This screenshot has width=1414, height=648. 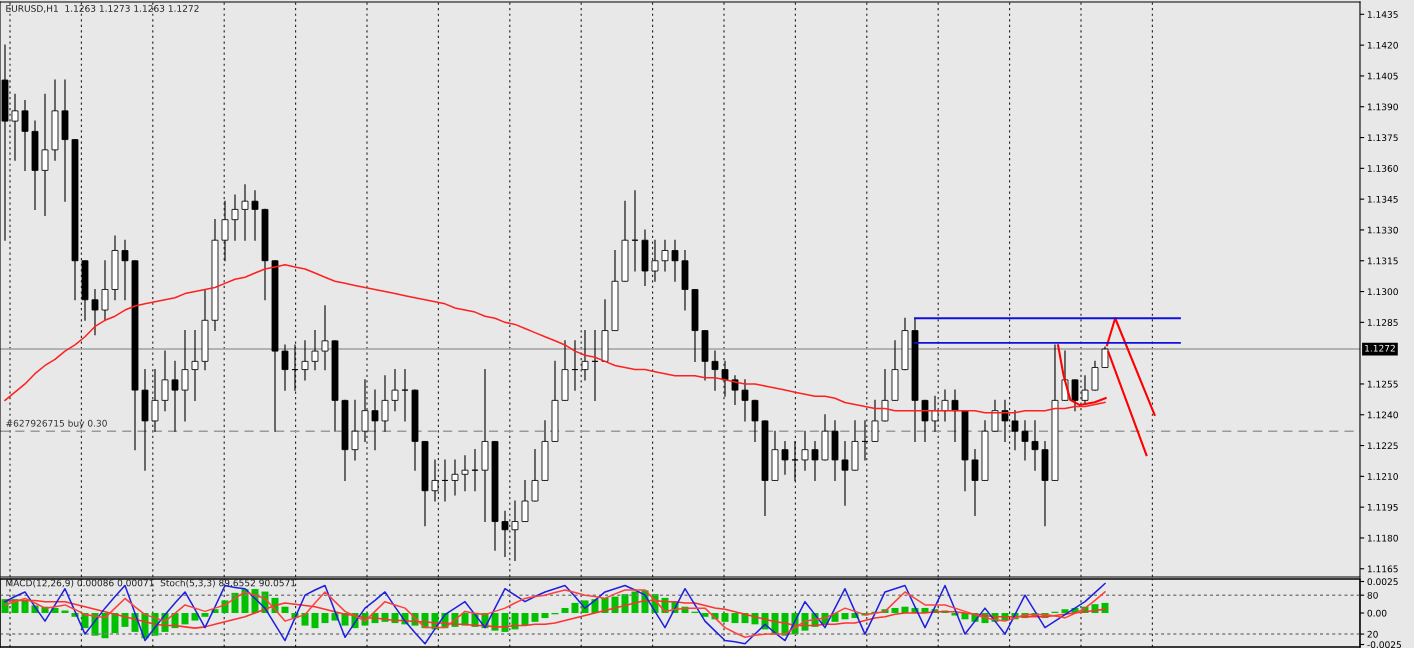 I want to click on y-tick-label: 1.1195, so click(x=1382, y=507).